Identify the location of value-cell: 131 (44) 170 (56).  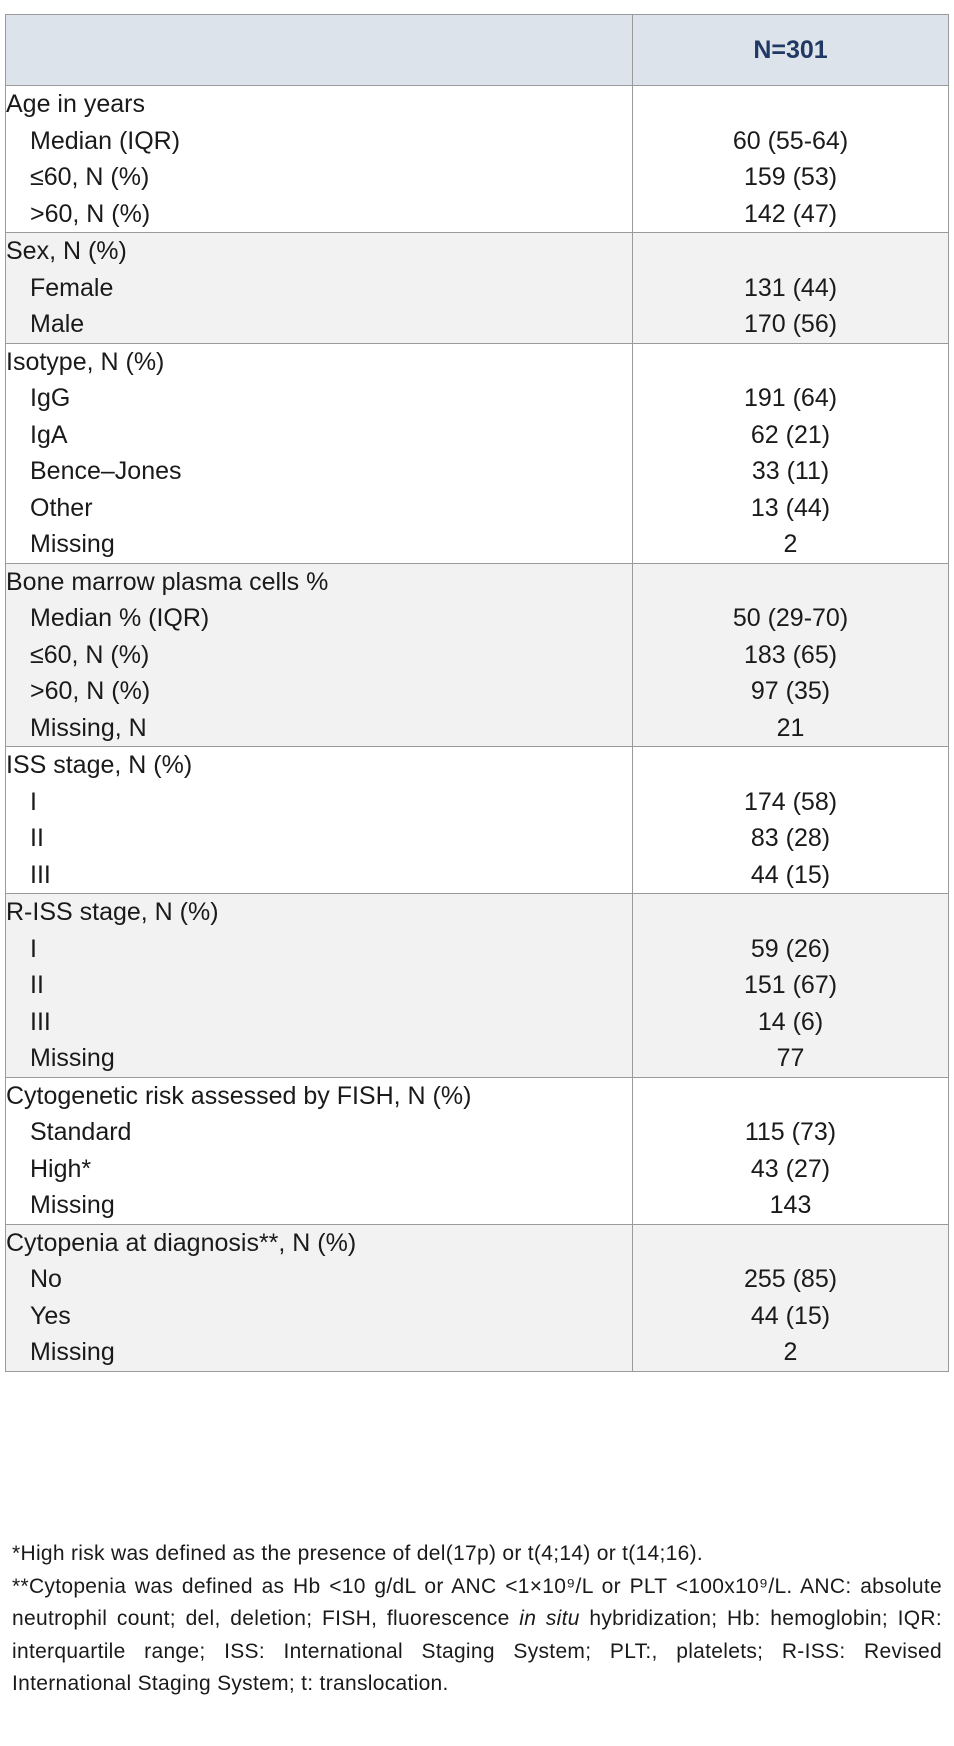
(790, 288).